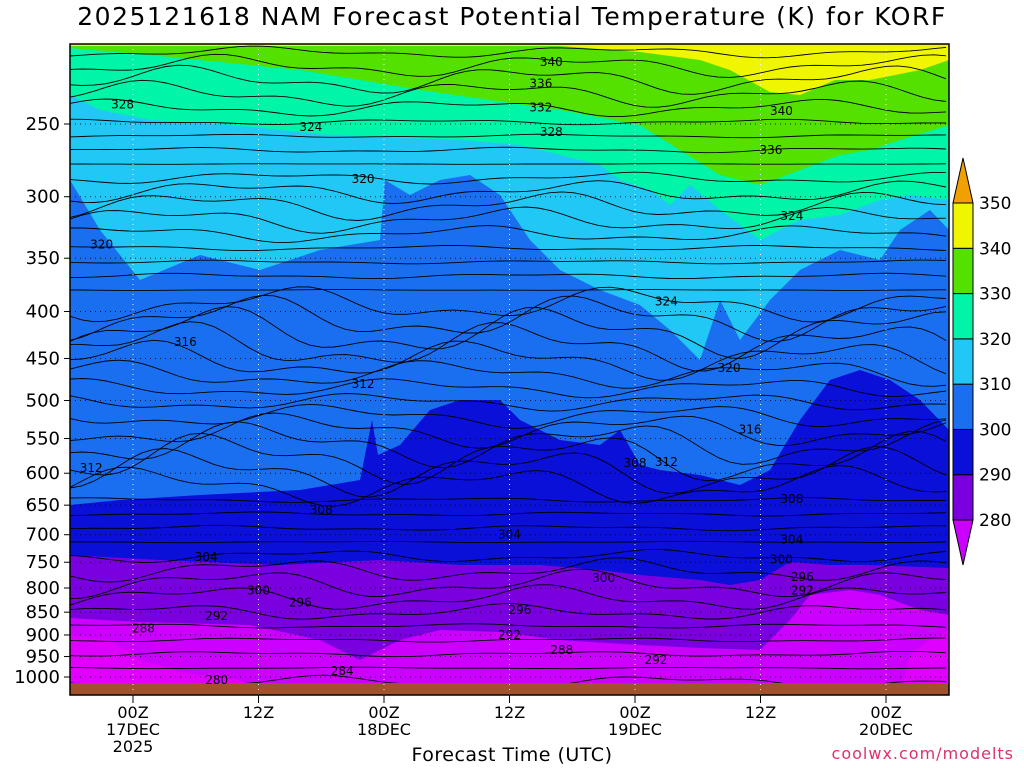  What do you see at coordinates (981, 361) in the screenshot?
I see `colorbar: 280 290 300 310 320 330 340 350` at bounding box center [981, 361].